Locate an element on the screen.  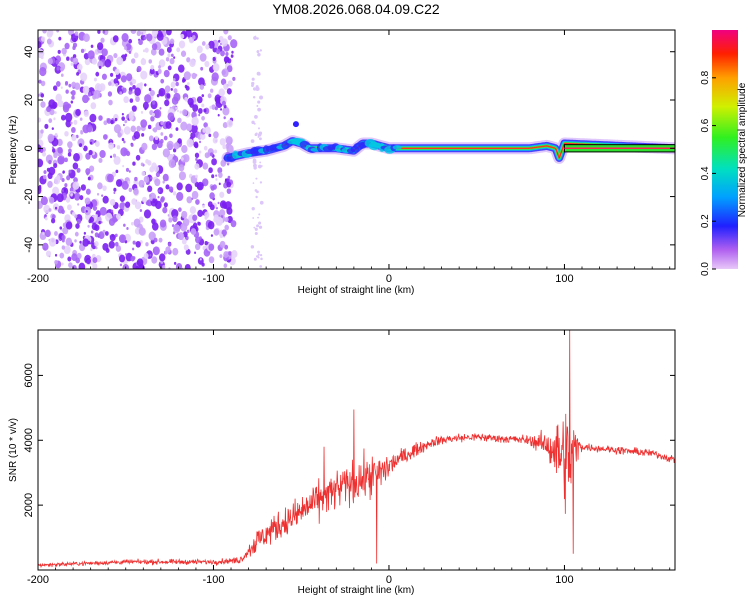
spectrogram-x-tick-label: 100 is located at coordinates (564, 279).